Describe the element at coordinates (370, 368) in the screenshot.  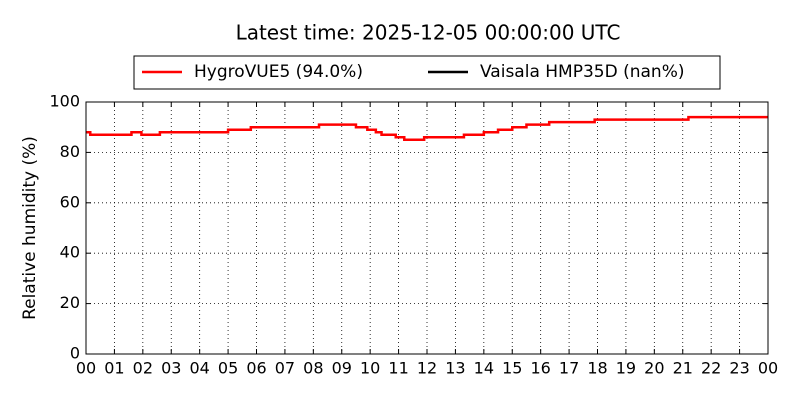
I see `x-tick-label: 10` at that location.